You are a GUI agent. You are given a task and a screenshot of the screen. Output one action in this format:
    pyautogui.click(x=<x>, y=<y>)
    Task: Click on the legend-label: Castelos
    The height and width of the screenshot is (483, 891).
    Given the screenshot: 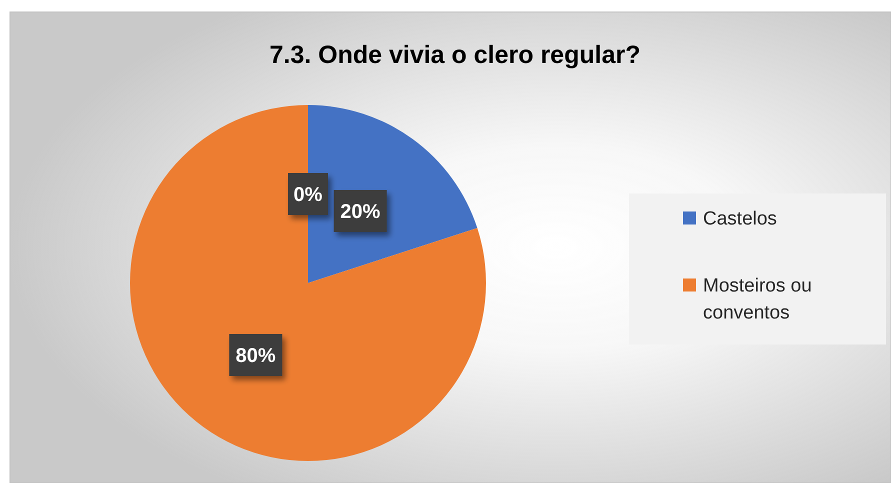 What is the action you would take?
    pyautogui.click(x=740, y=219)
    